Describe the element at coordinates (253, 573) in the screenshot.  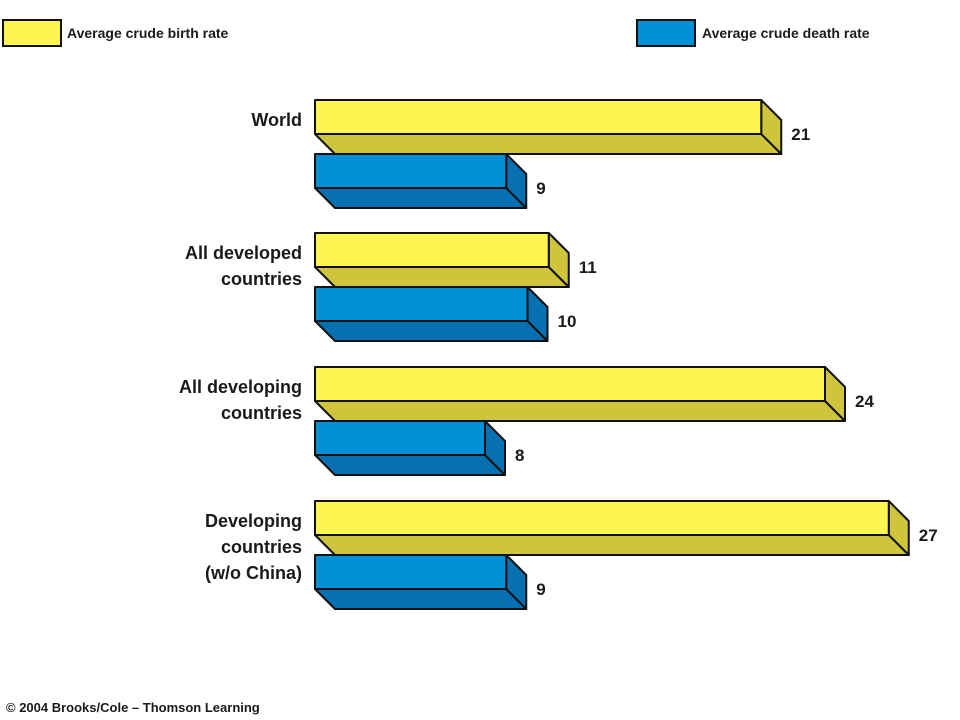
I see `category-label-3-line-2: (w/o China)` at that location.